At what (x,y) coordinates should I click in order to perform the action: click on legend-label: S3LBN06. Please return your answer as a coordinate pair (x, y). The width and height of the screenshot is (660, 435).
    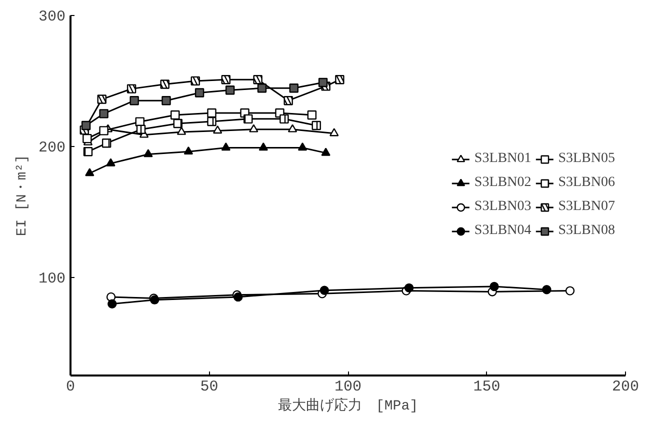
    Looking at the image, I should click on (586, 183).